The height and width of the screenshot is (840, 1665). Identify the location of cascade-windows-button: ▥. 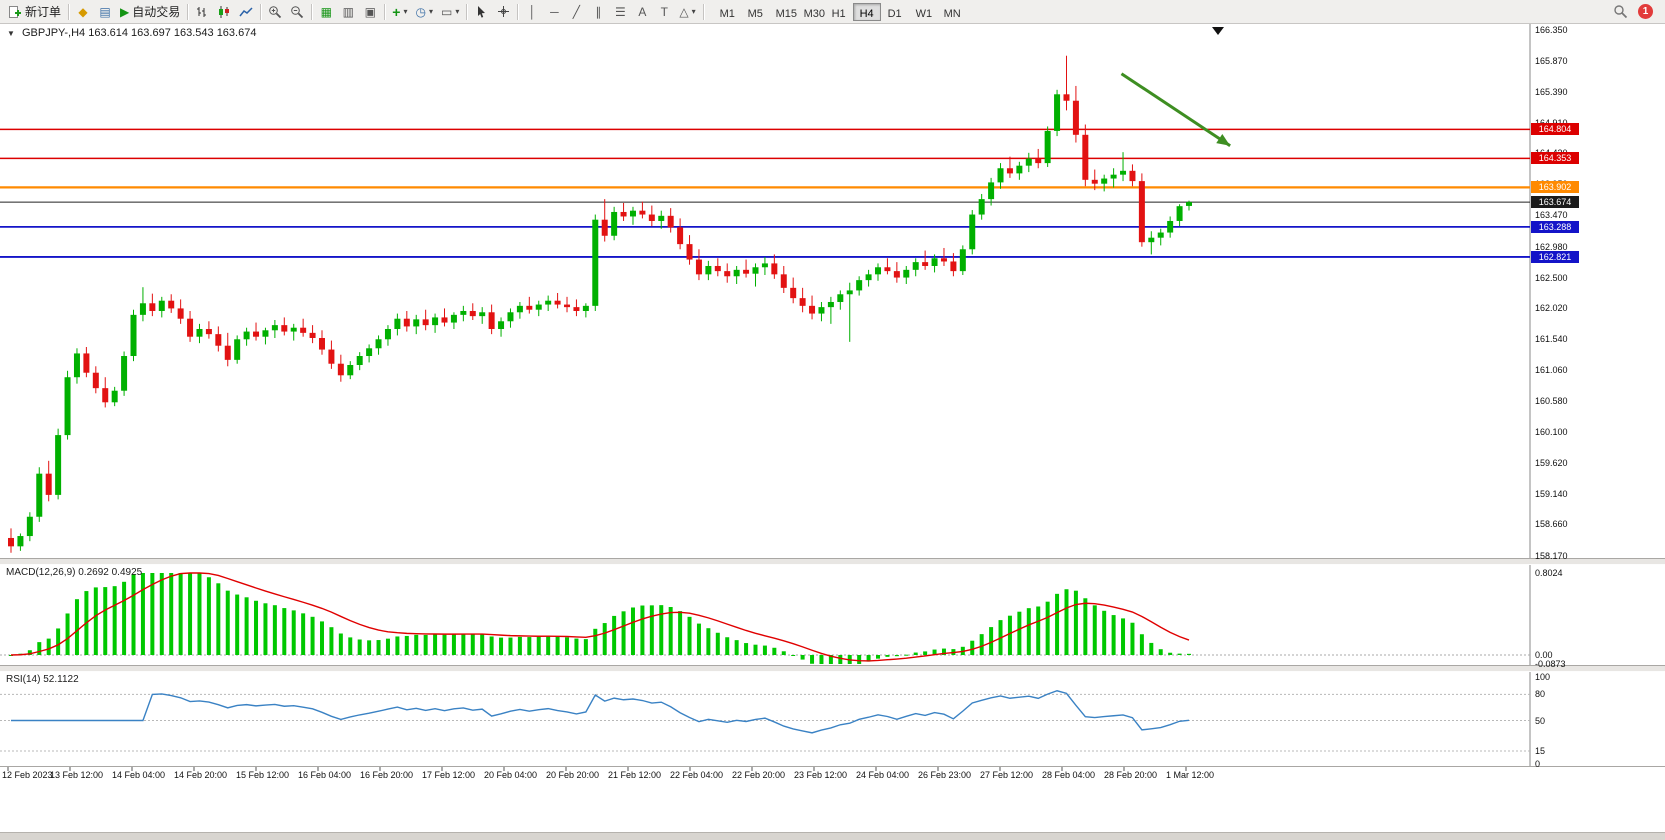
(348, 12).